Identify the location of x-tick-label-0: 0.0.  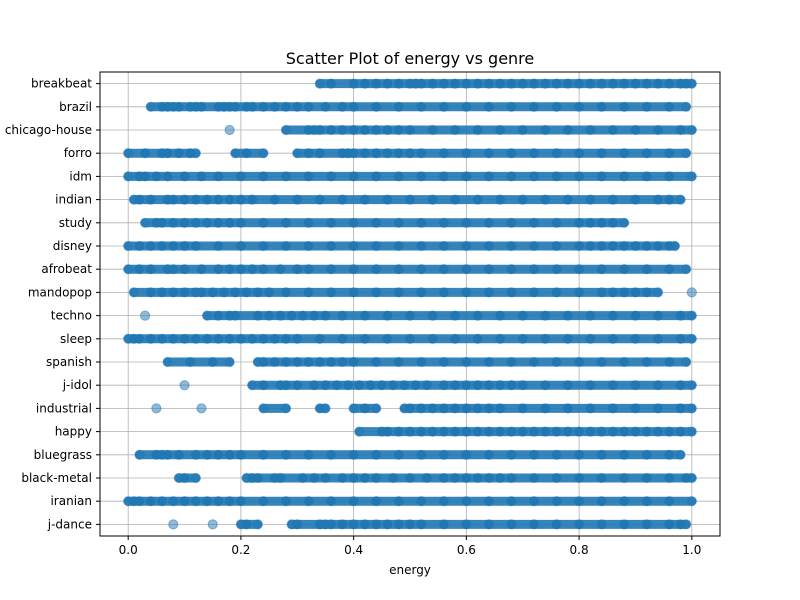
(128, 550).